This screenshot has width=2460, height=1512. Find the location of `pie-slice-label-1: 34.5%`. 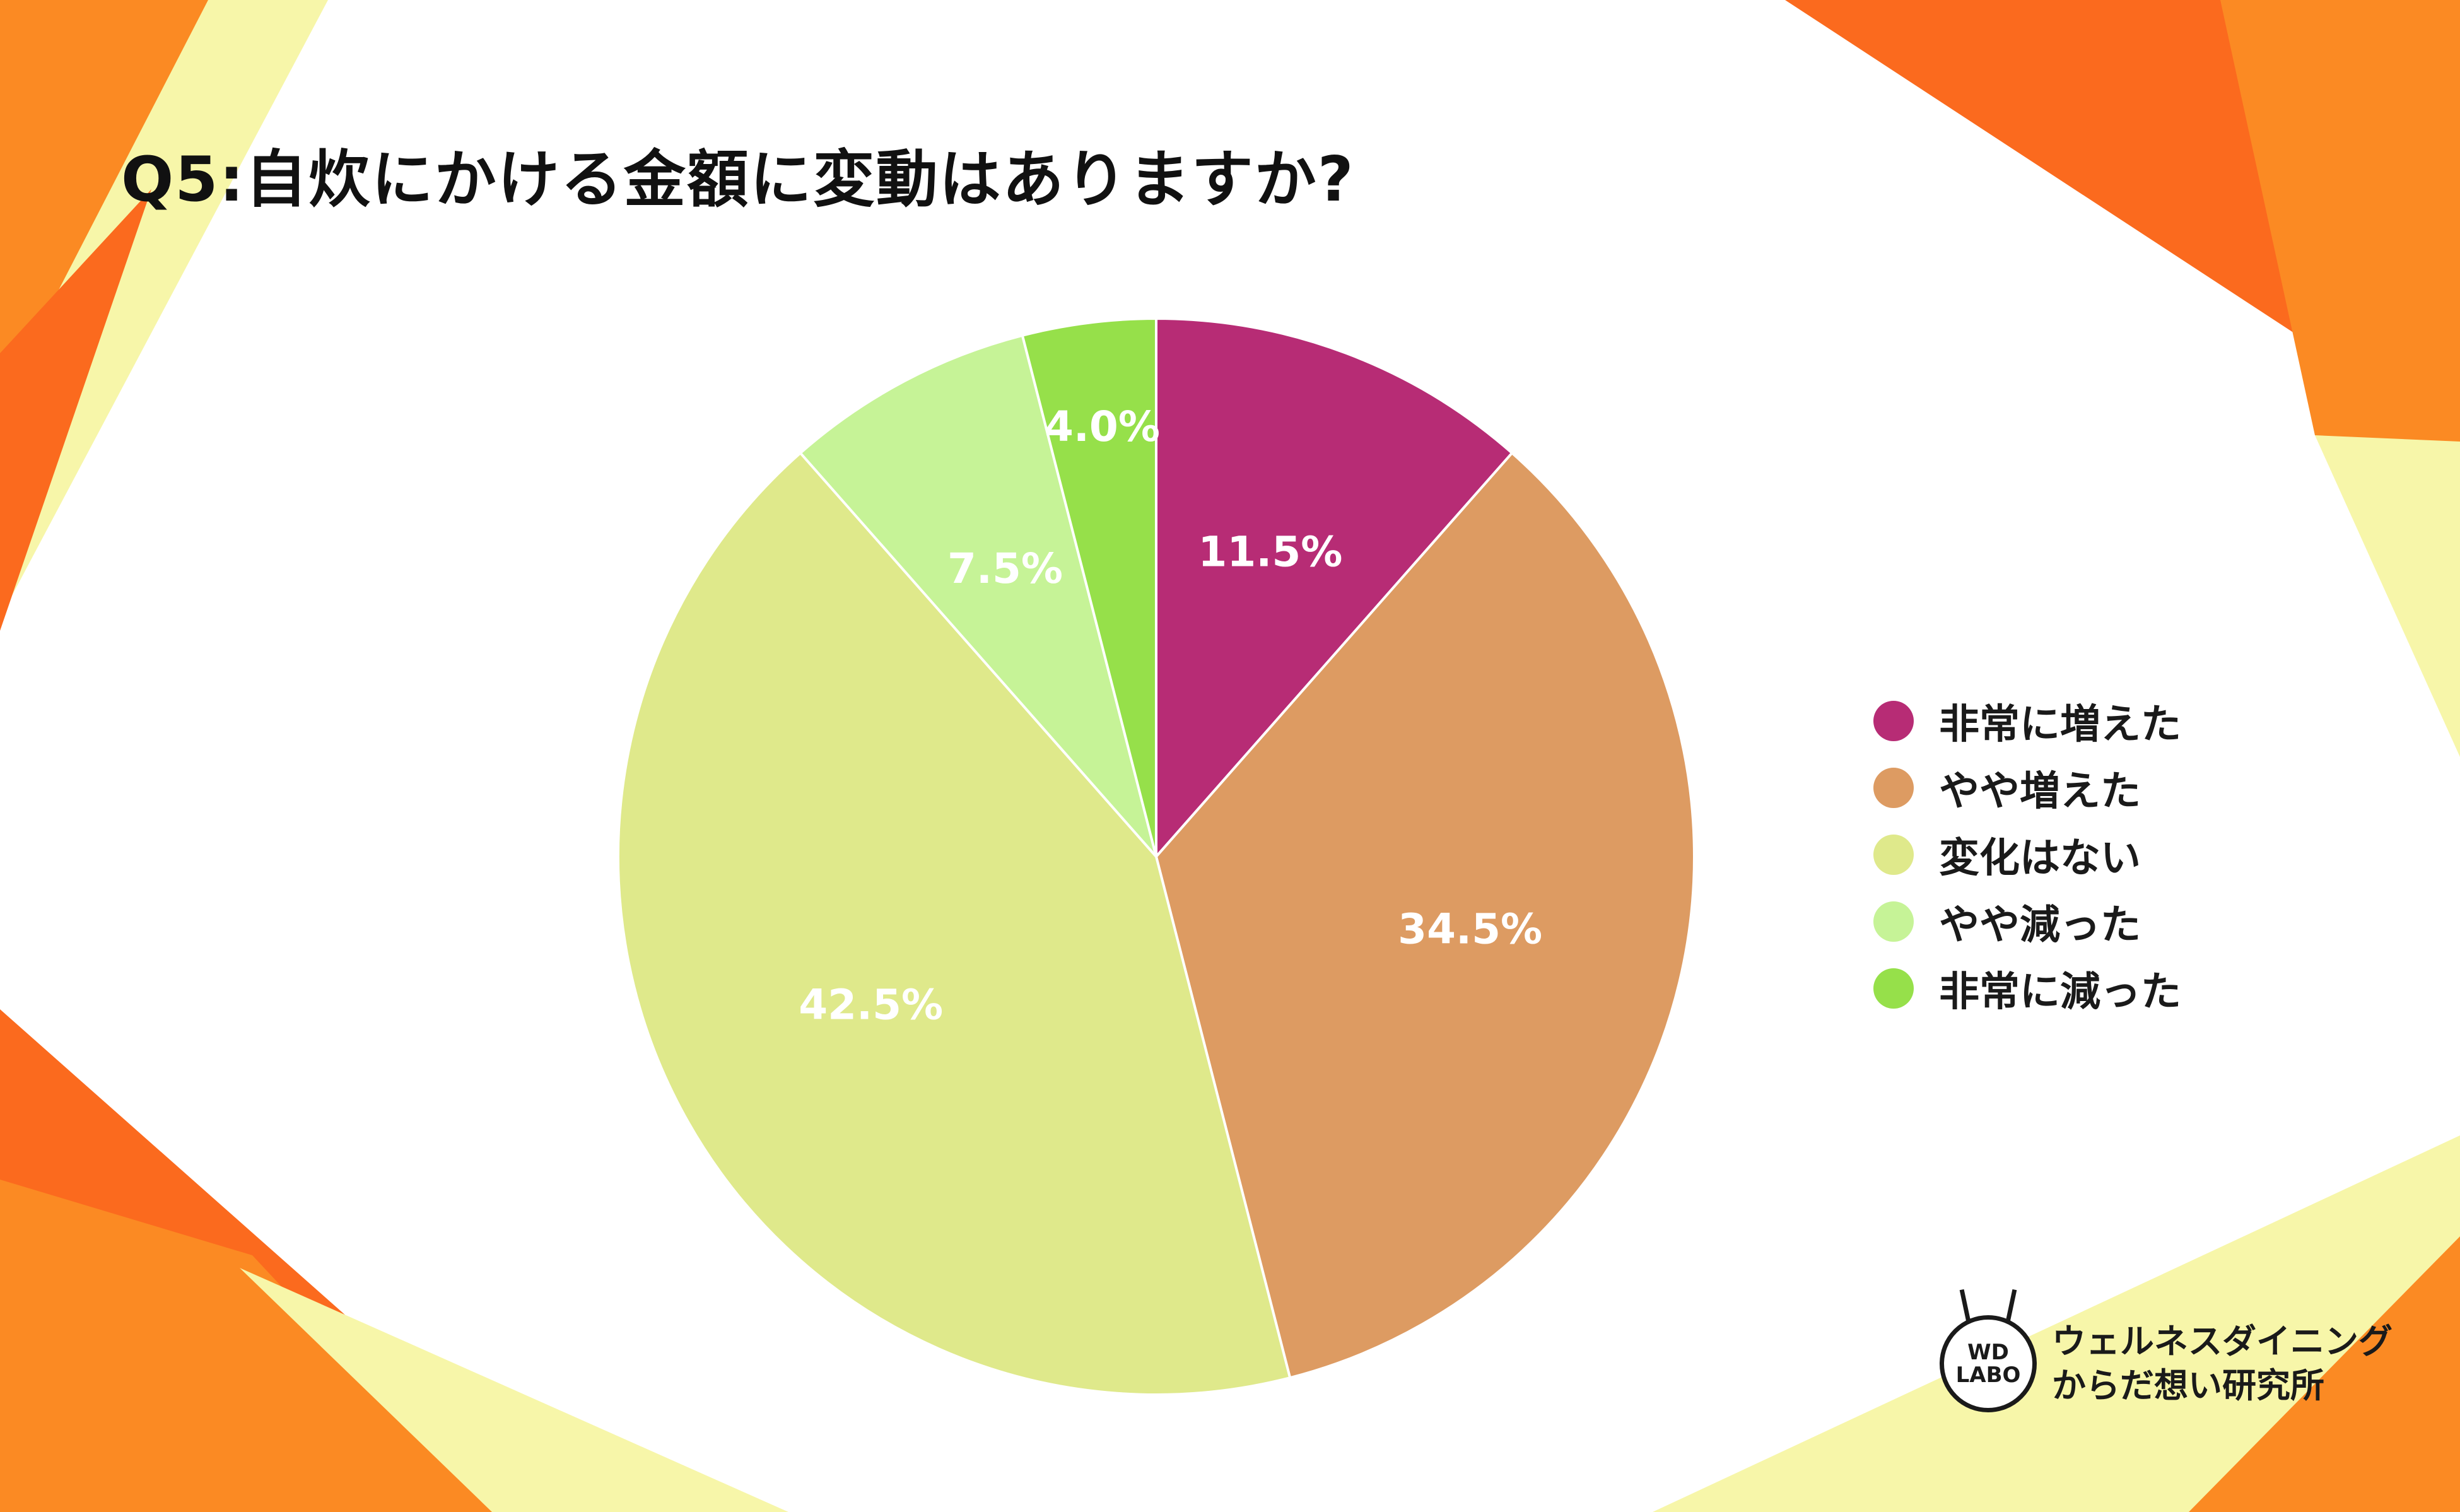

pie-slice-label-1: 34.5% is located at coordinates (1470, 929).